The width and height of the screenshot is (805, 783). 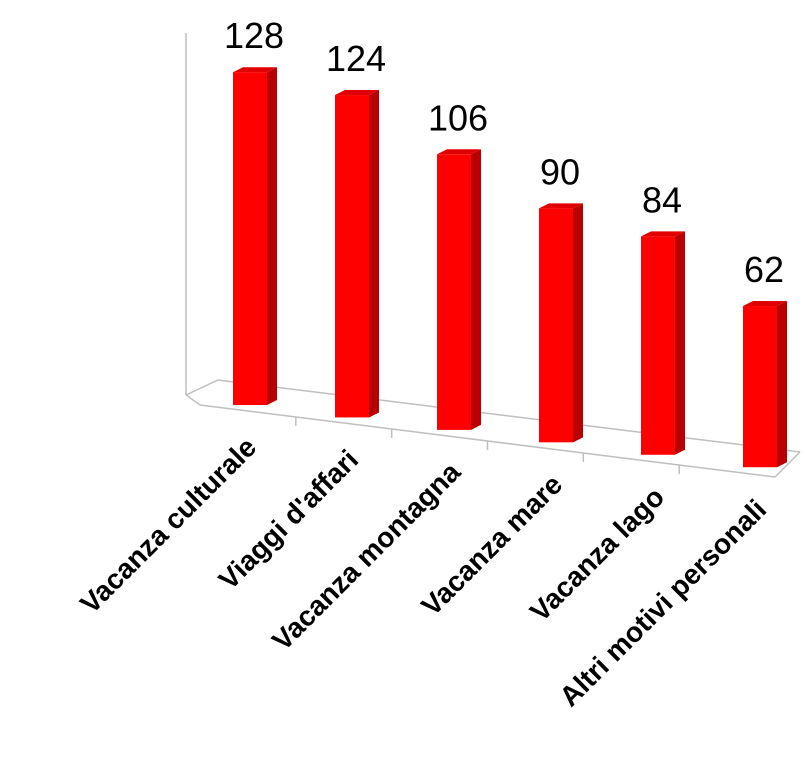 What do you see at coordinates (366, 556) in the screenshot?
I see `category-label: Vacanza montagna` at bounding box center [366, 556].